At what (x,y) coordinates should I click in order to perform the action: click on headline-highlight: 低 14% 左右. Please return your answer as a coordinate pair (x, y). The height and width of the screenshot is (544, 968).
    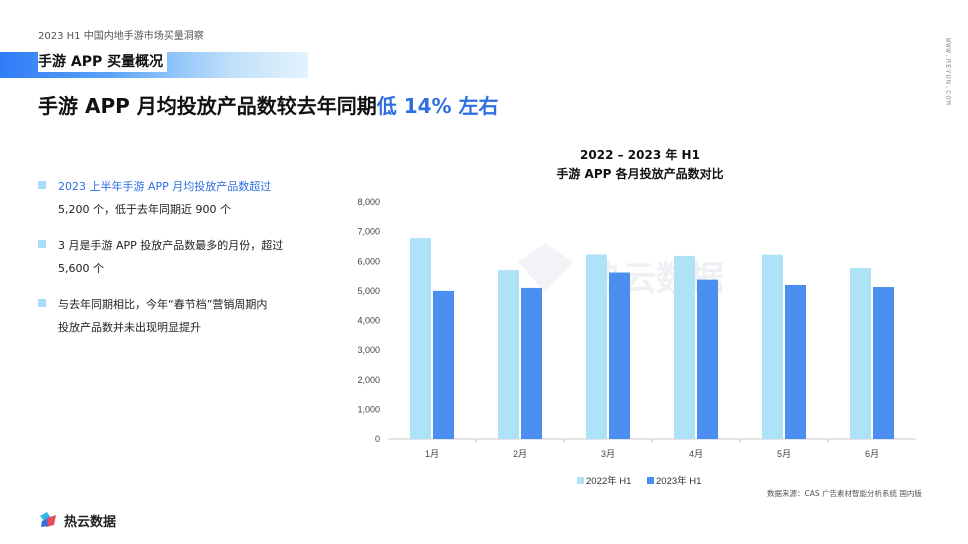
    Looking at the image, I should click on (437, 106).